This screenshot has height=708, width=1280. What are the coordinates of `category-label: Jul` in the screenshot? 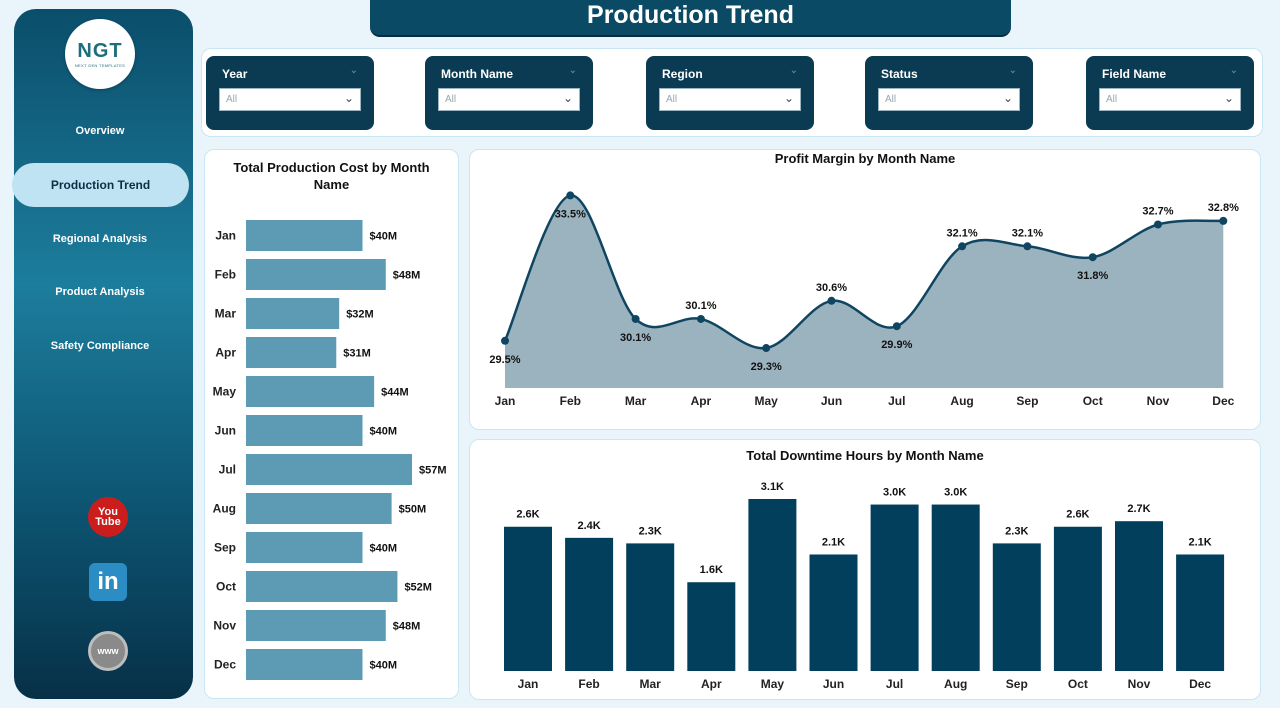 It's located at (227, 470).